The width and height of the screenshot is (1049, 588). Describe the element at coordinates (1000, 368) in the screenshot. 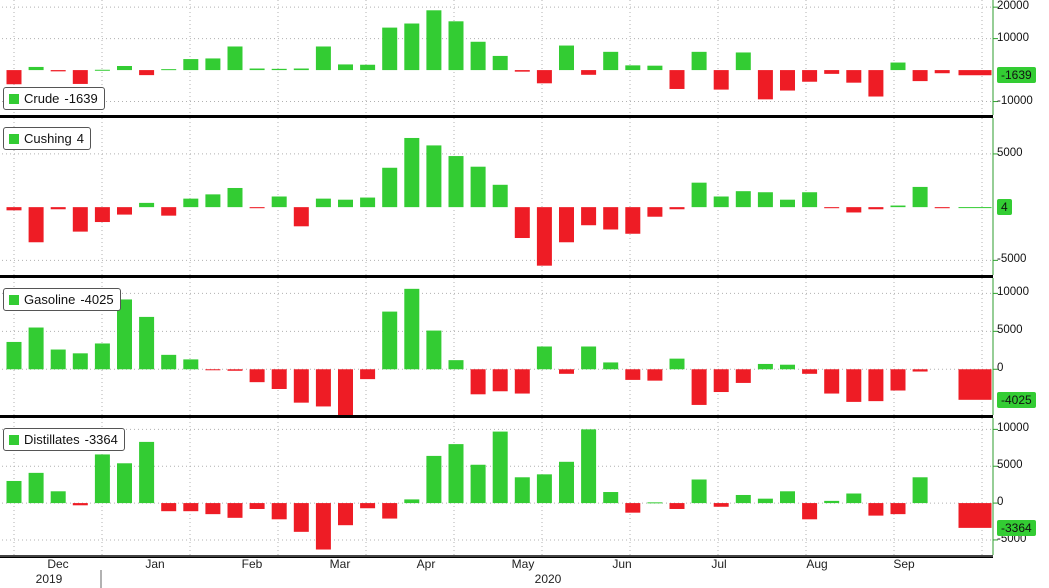

I see `y-tick-label: 0` at that location.